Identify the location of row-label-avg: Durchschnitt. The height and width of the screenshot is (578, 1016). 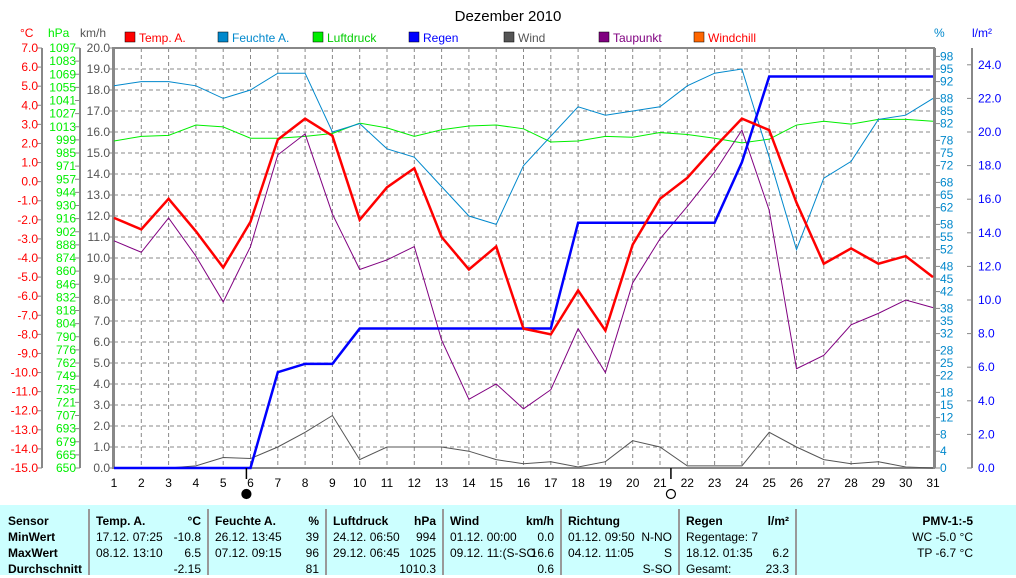
(45, 569).